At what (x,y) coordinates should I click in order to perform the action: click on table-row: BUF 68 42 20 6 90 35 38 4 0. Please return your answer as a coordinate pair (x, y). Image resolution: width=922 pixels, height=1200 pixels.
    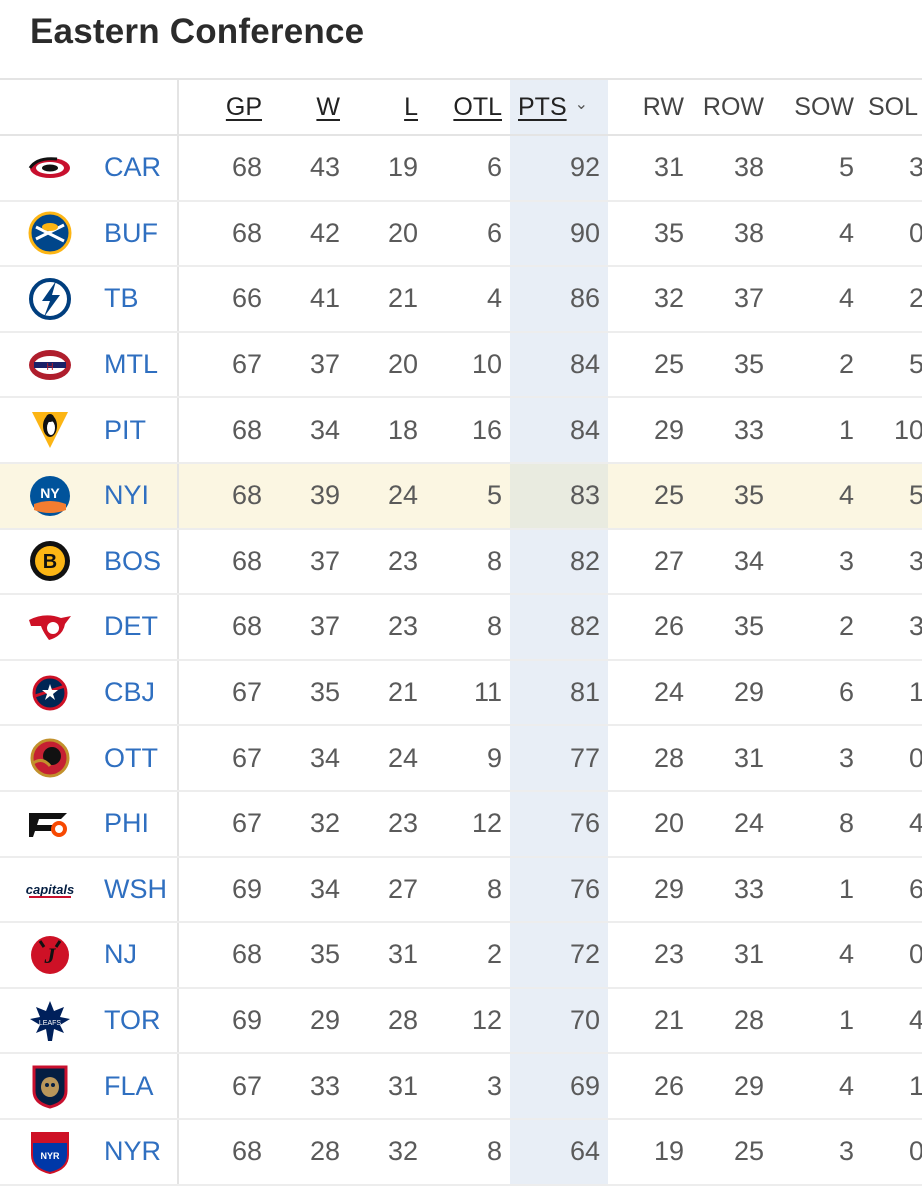
    Looking at the image, I should click on (461, 234).